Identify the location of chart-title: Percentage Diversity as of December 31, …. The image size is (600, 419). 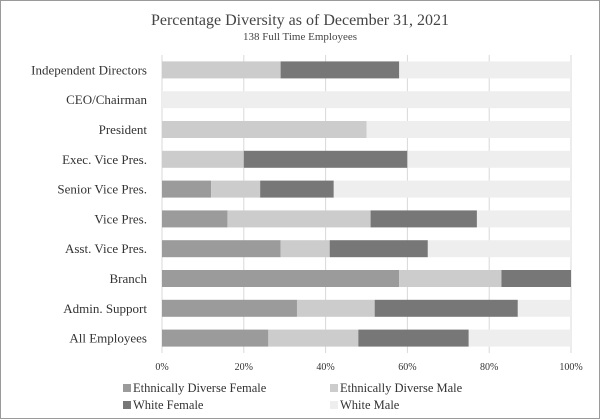
(300, 20).